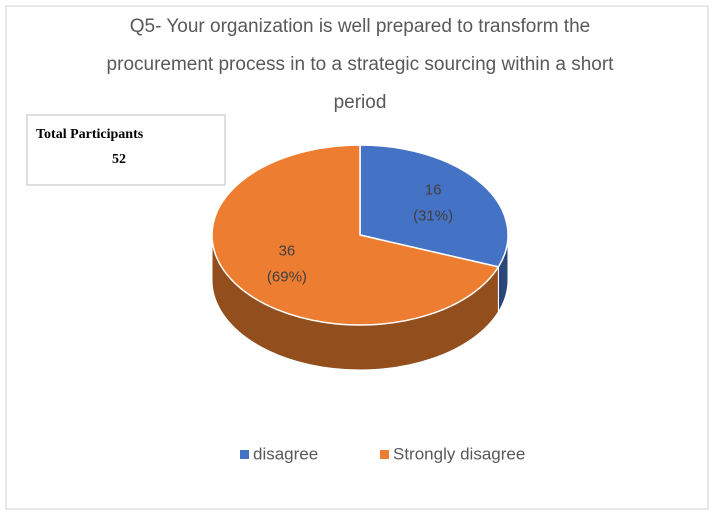 The image size is (715, 516). What do you see at coordinates (287, 251) in the screenshot?
I see `data-label: 36` at bounding box center [287, 251].